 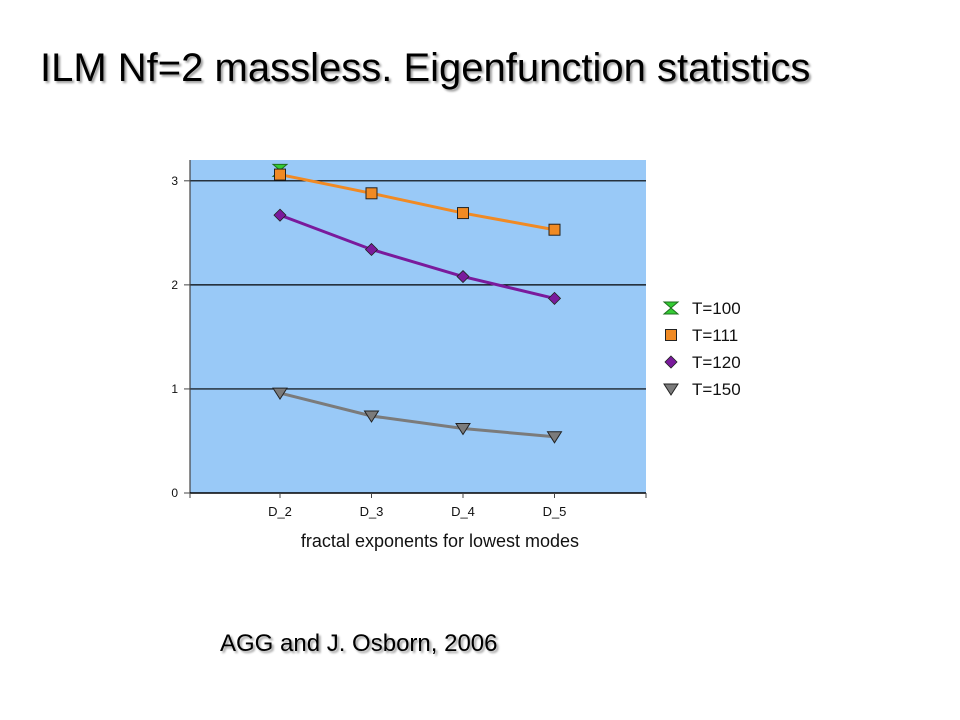 What do you see at coordinates (715, 335) in the screenshot?
I see `legend-label: T=111` at bounding box center [715, 335].